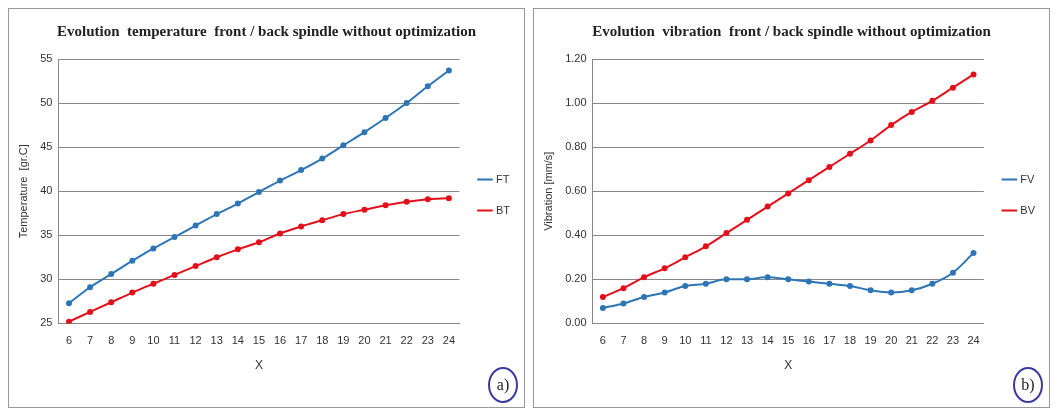 The image size is (1059, 417). I want to click on y-tick-label: 30, so click(46, 278).